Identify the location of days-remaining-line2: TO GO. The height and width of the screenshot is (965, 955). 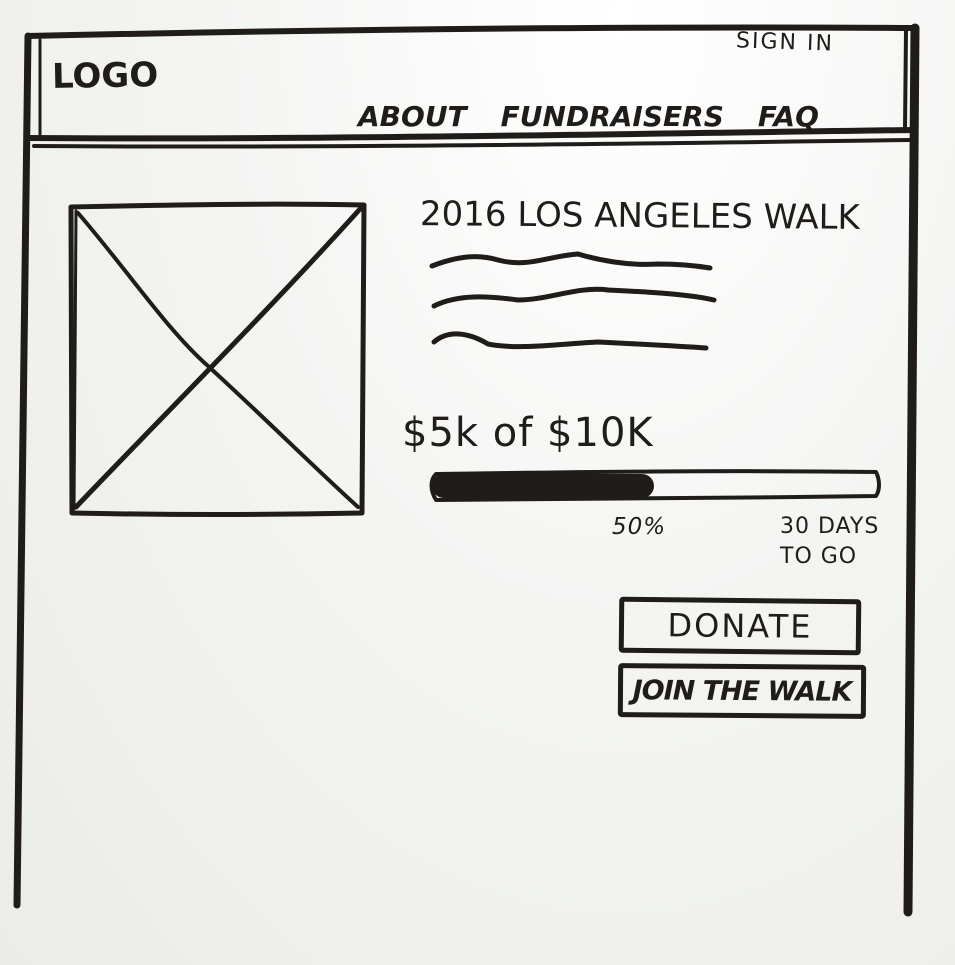
(819, 556).